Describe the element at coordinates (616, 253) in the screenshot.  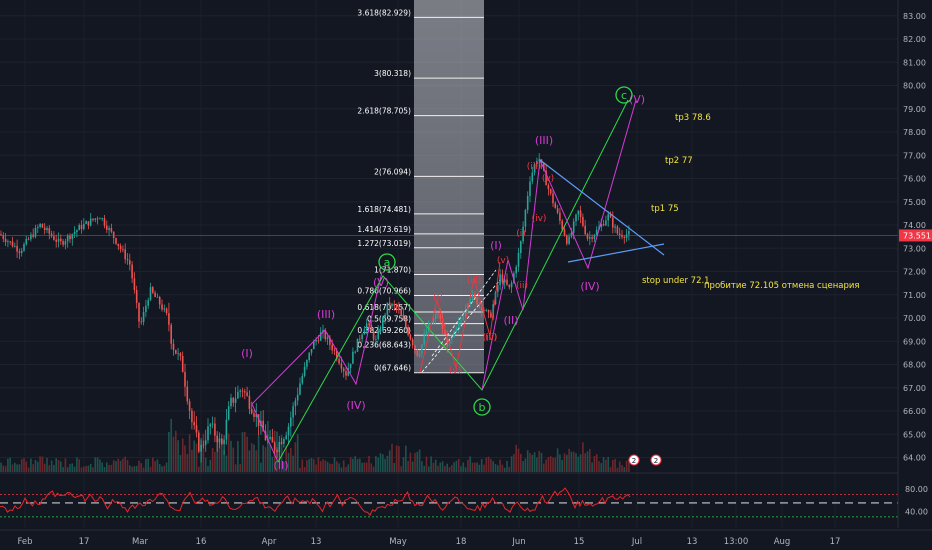
I see `triangle-lower-line` at that location.